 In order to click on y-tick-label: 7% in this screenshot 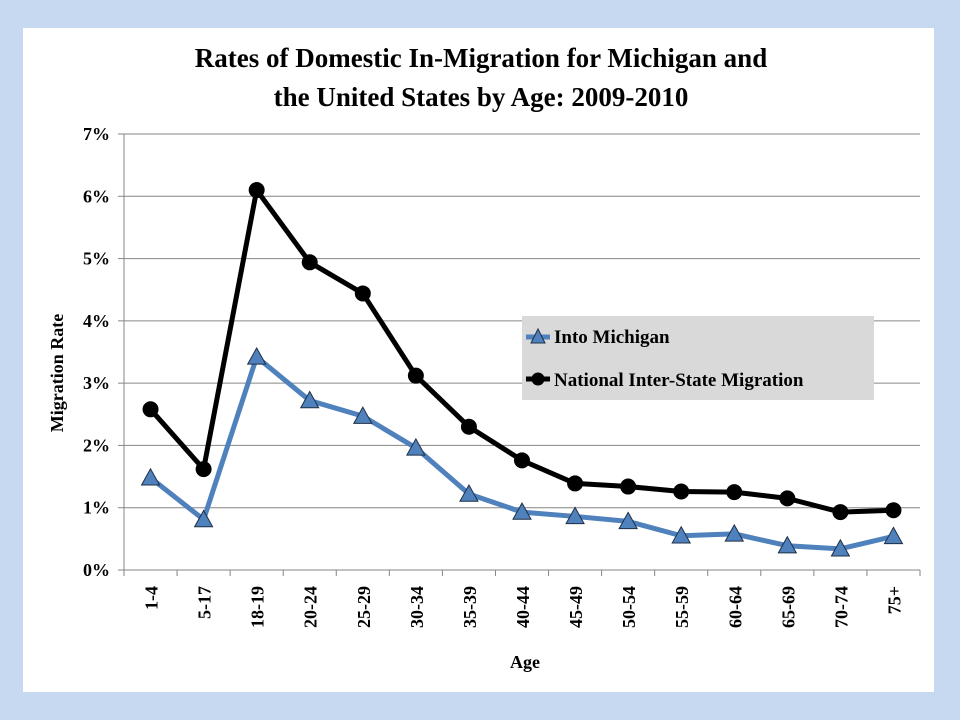, I will do `click(96, 134)`.